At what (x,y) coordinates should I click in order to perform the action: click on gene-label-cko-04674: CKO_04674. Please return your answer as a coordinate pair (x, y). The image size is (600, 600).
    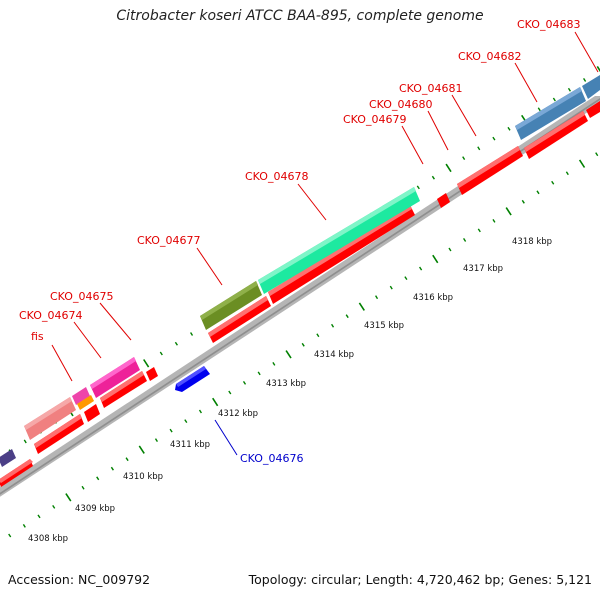
    Looking at the image, I should click on (50, 315).